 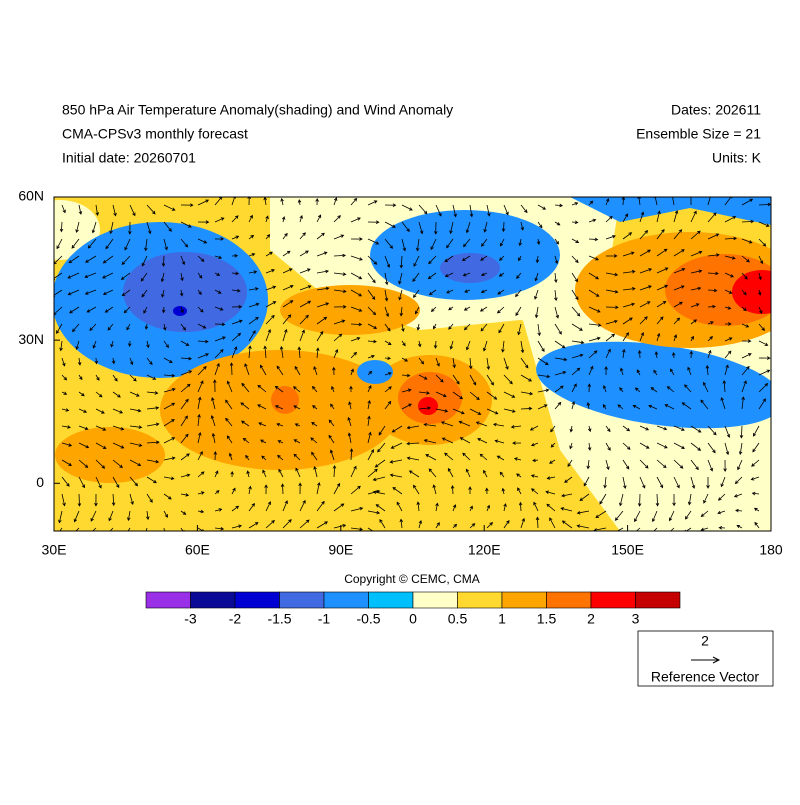 I want to click on colorbar-label: -2, so click(x=235, y=619).